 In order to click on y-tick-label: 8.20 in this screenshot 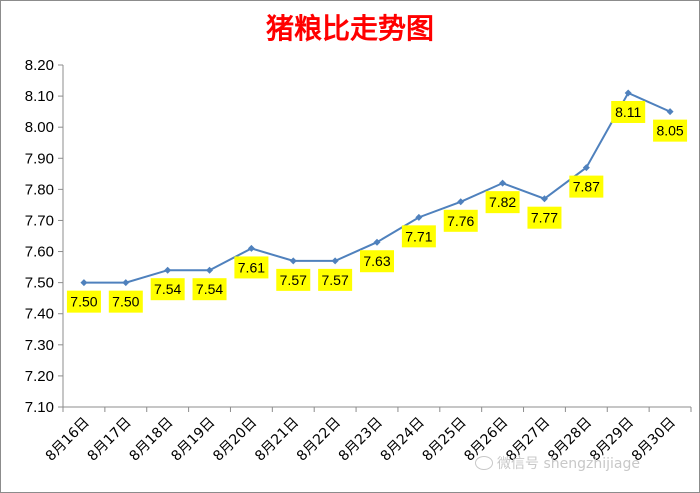, I will do `click(39, 65)`.